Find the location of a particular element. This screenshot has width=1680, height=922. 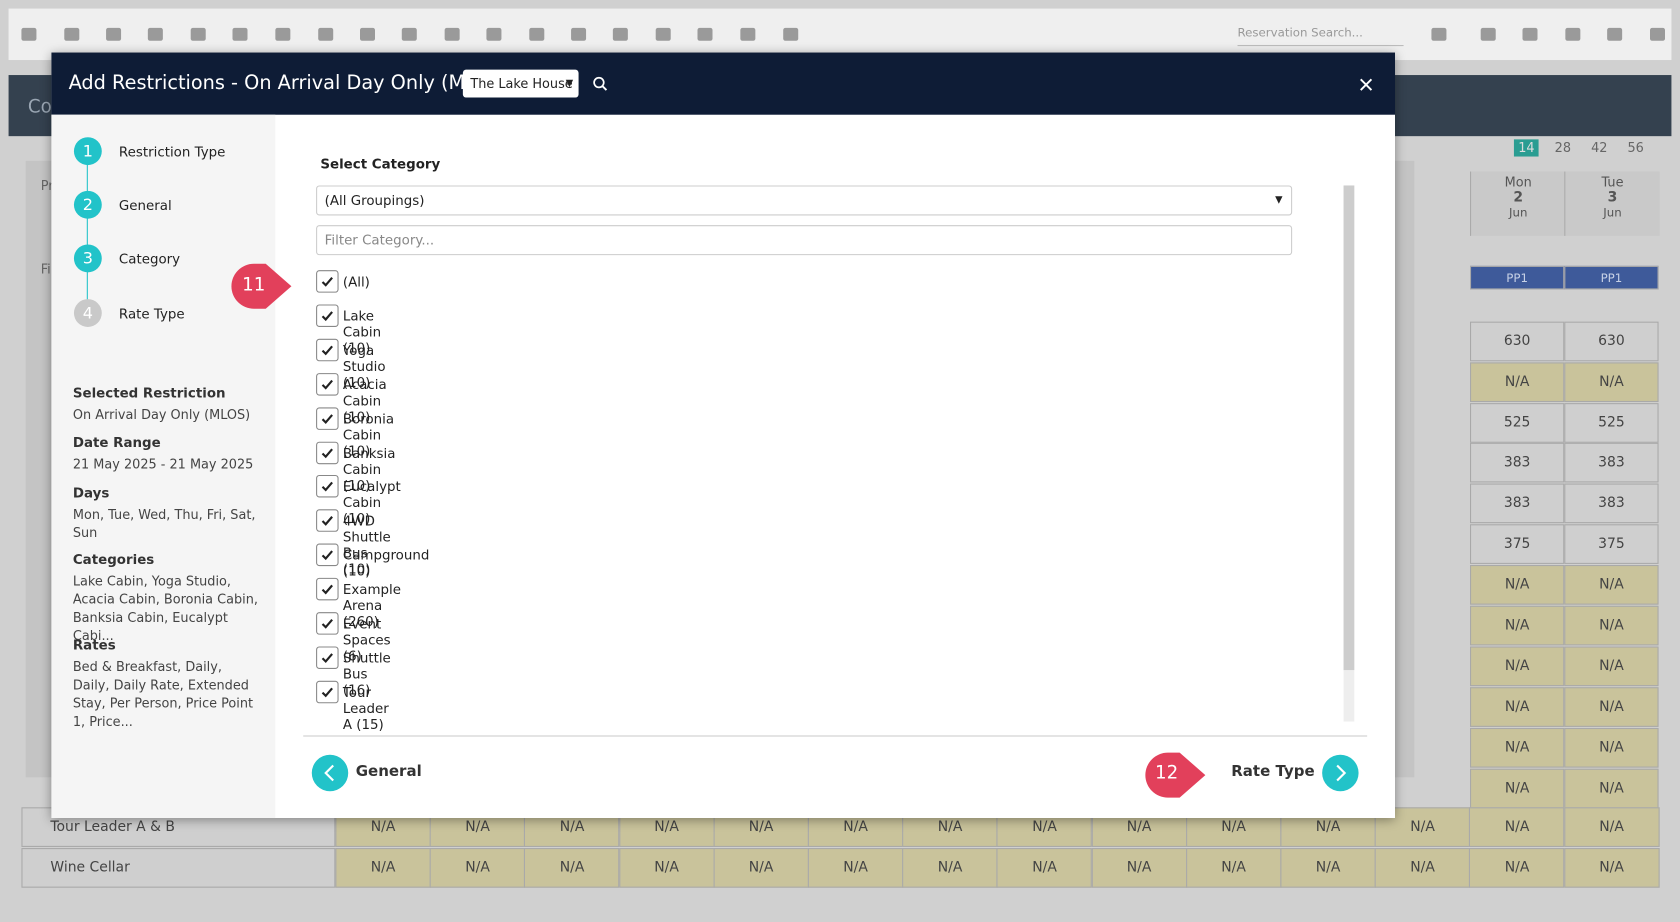

next-label: Rate Type is located at coordinates (1273, 772).